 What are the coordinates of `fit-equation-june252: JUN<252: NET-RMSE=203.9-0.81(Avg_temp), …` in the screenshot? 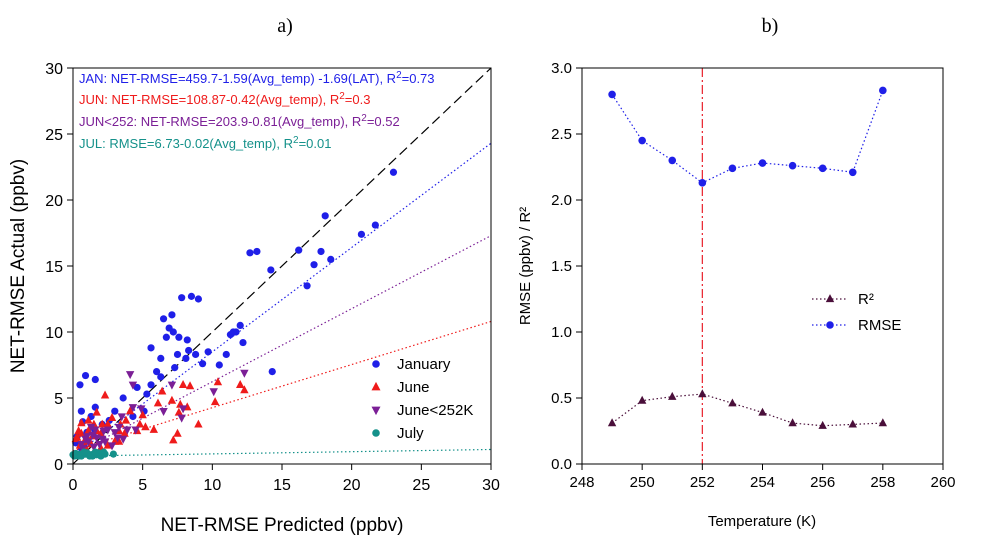 It's located at (239, 121).